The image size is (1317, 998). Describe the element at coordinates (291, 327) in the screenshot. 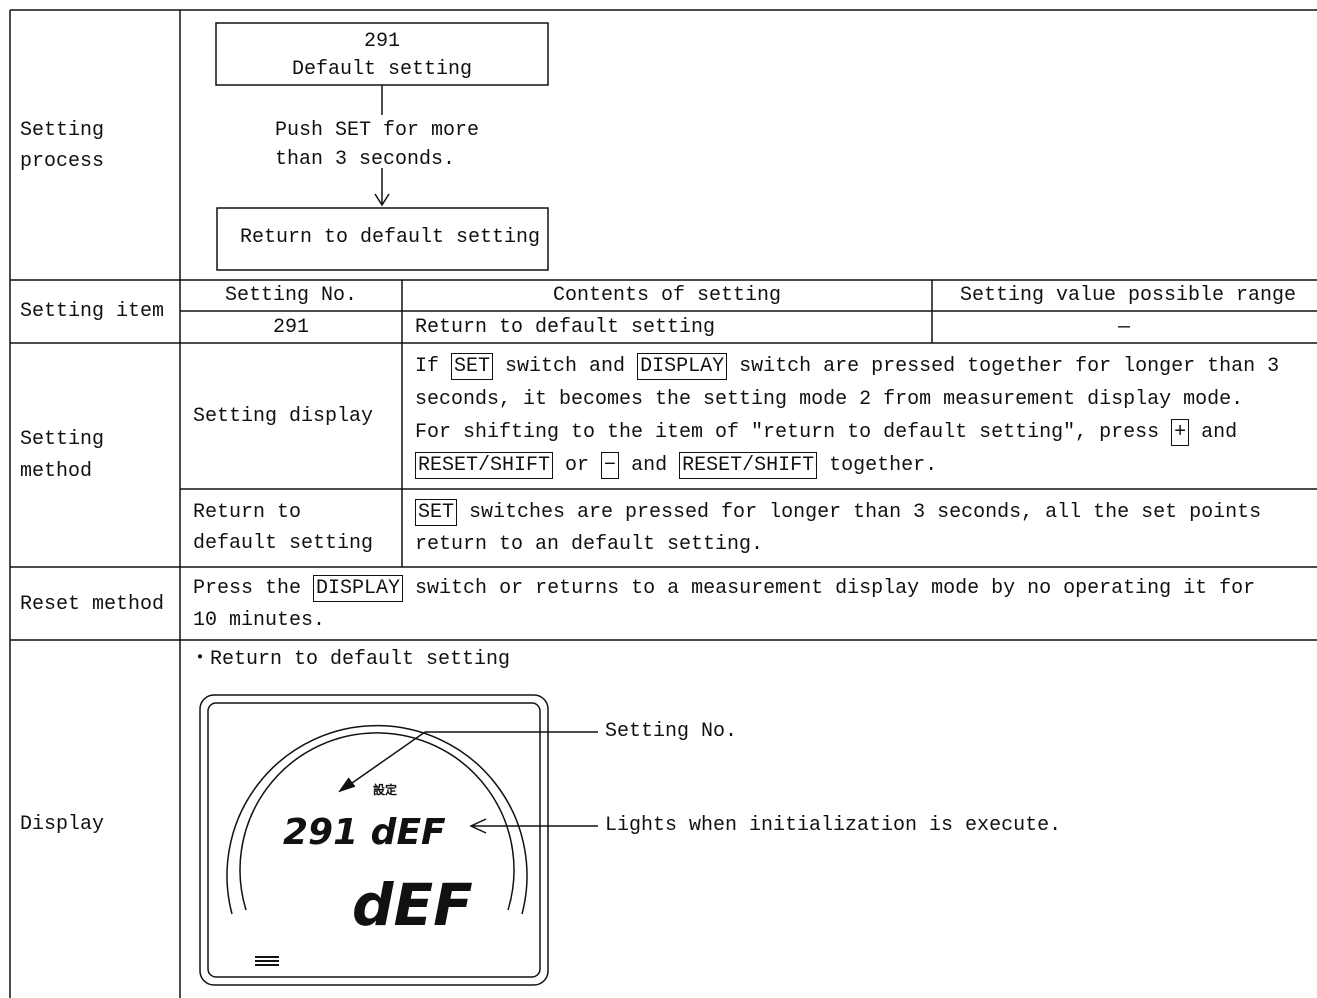

I see `cell: 291` at that location.